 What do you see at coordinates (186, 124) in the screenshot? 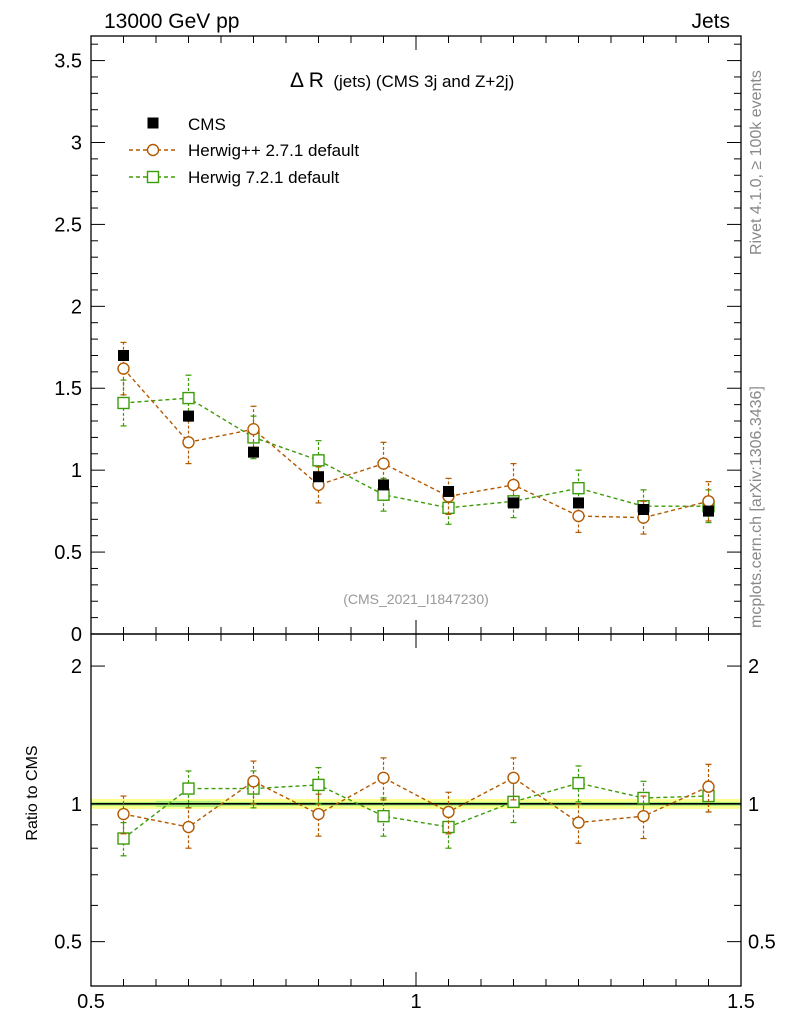
I see `legend-entry-cms: CMS` at bounding box center [186, 124].